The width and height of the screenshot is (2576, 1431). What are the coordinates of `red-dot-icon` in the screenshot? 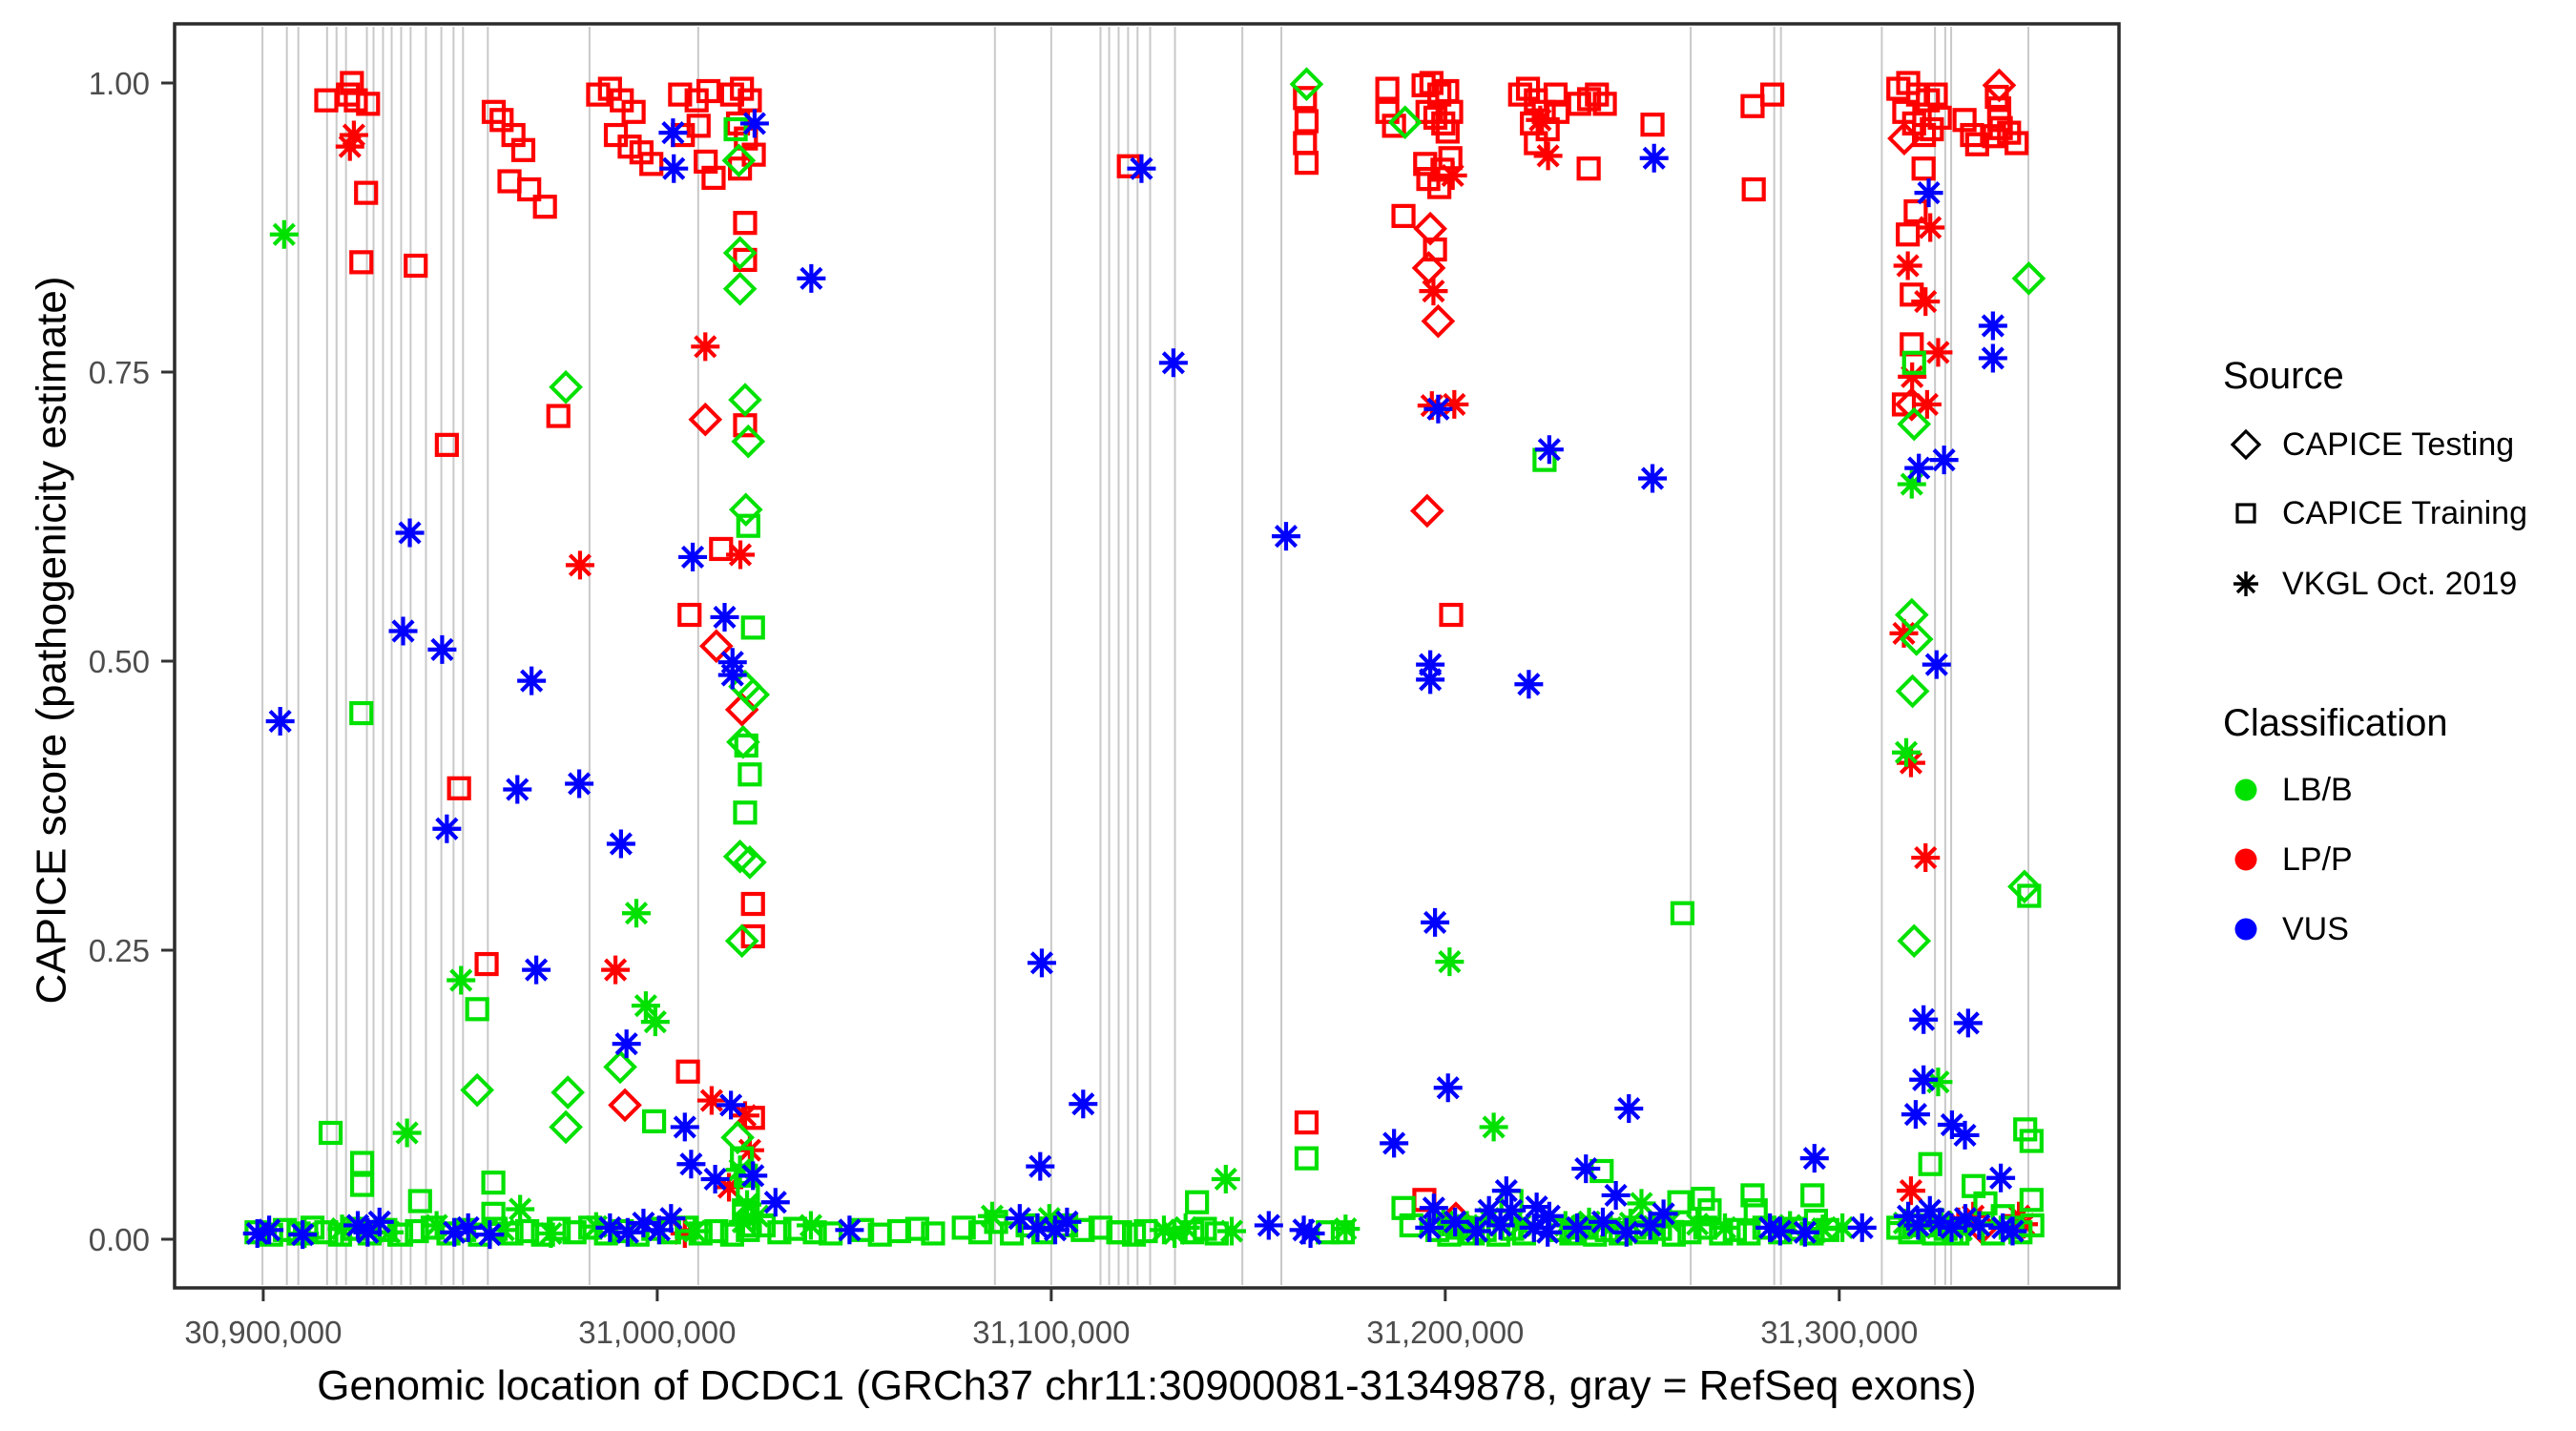 It's located at (2245, 859).